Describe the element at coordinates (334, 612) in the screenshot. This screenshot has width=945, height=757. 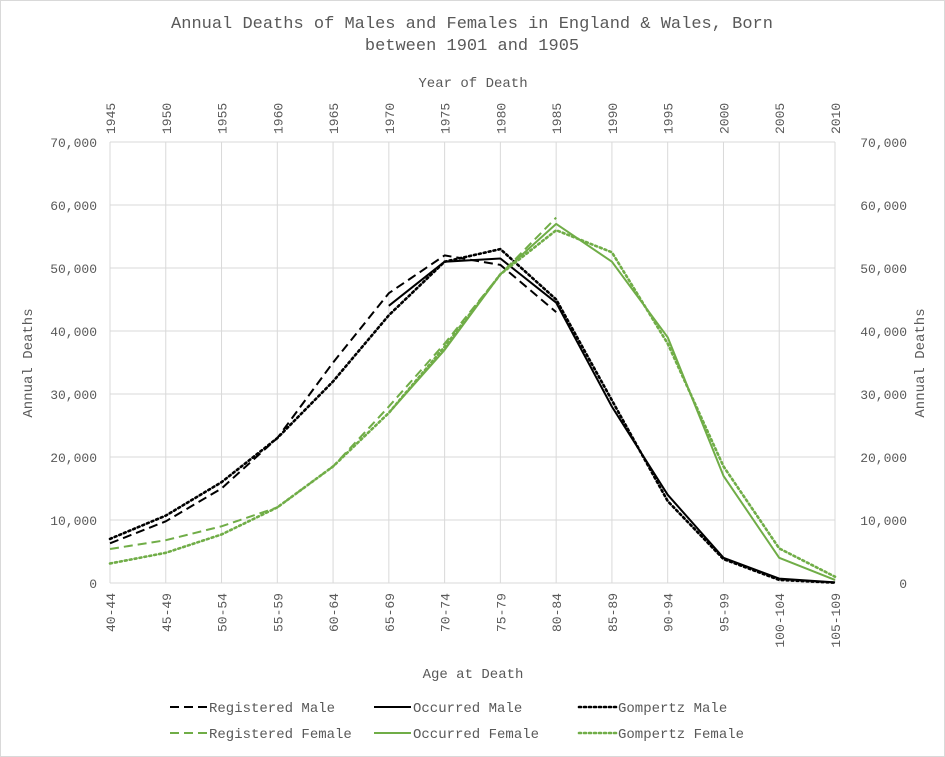
I see `x-tick-label: 60-64` at that location.